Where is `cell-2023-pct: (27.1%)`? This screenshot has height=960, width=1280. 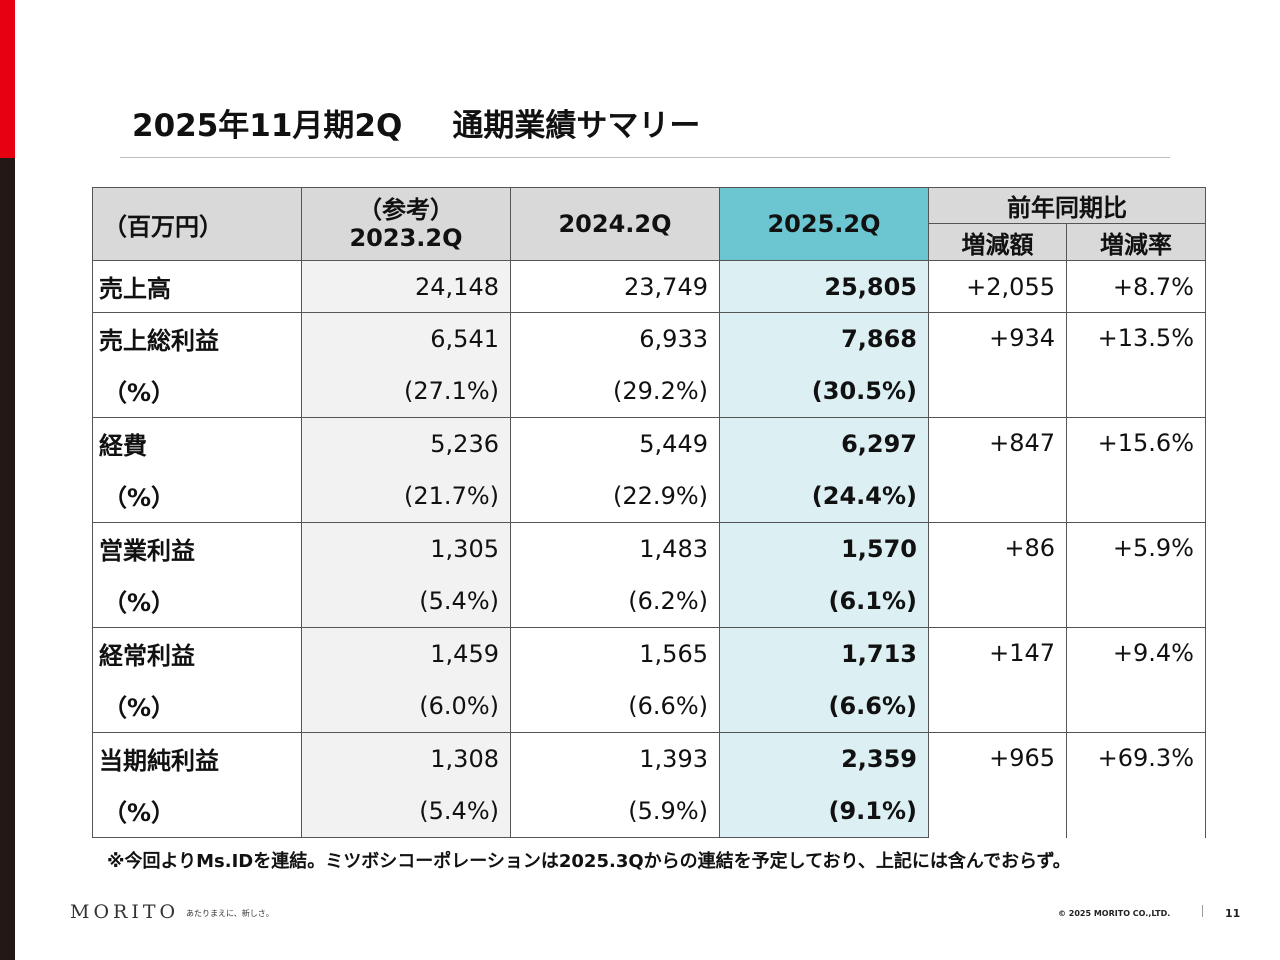
cell-2023-pct: (27.1%) is located at coordinates (406, 391).